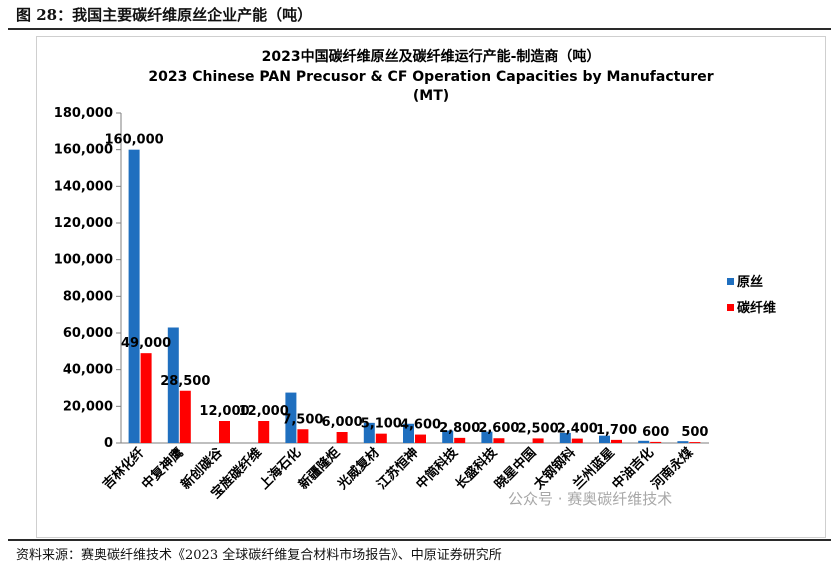 The width and height of the screenshot is (839, 565). Describe the element at coordinates (398, 469) in the screenshot. I see `x-tick-label: 江苏恒神` at that location.